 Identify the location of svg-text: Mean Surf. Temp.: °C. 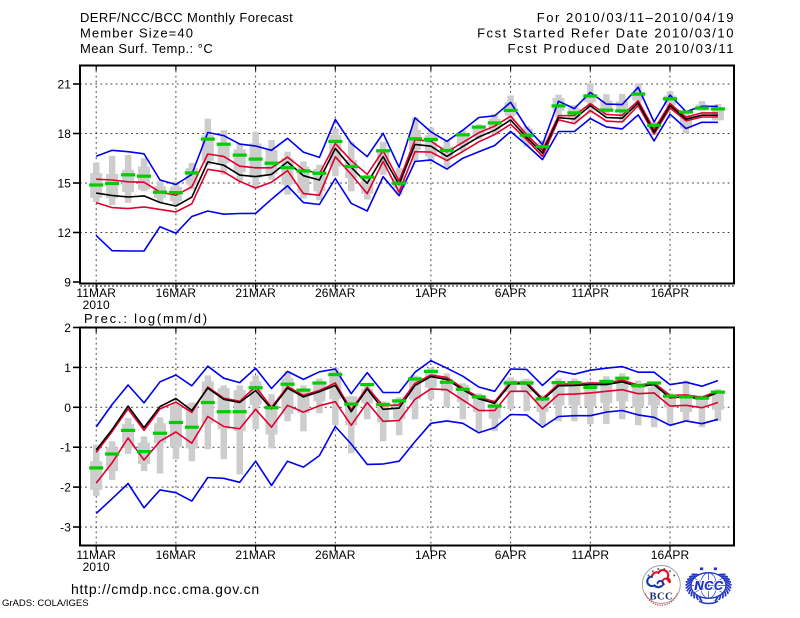
(146, 48).